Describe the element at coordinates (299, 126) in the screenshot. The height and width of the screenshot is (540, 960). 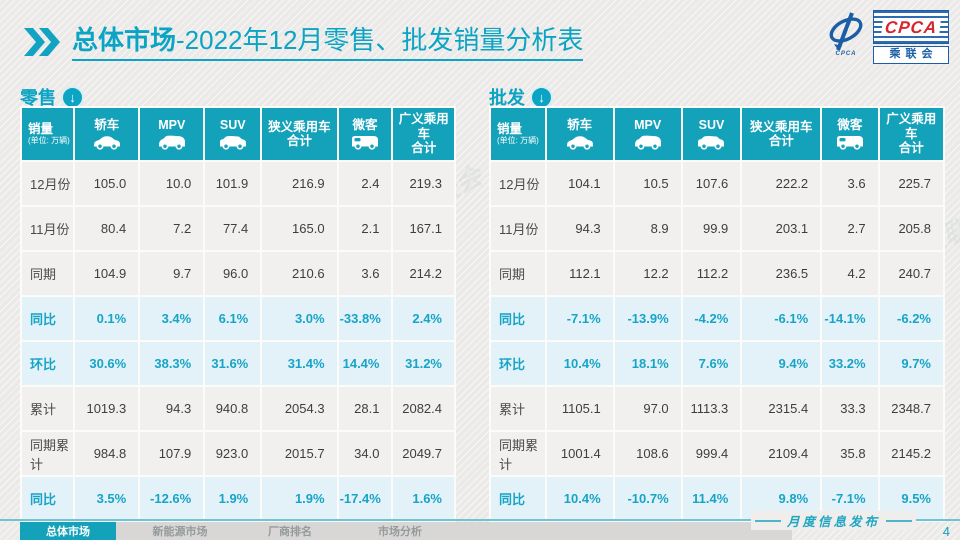
I see `column-header-label: 狭义乘用车` at that location.